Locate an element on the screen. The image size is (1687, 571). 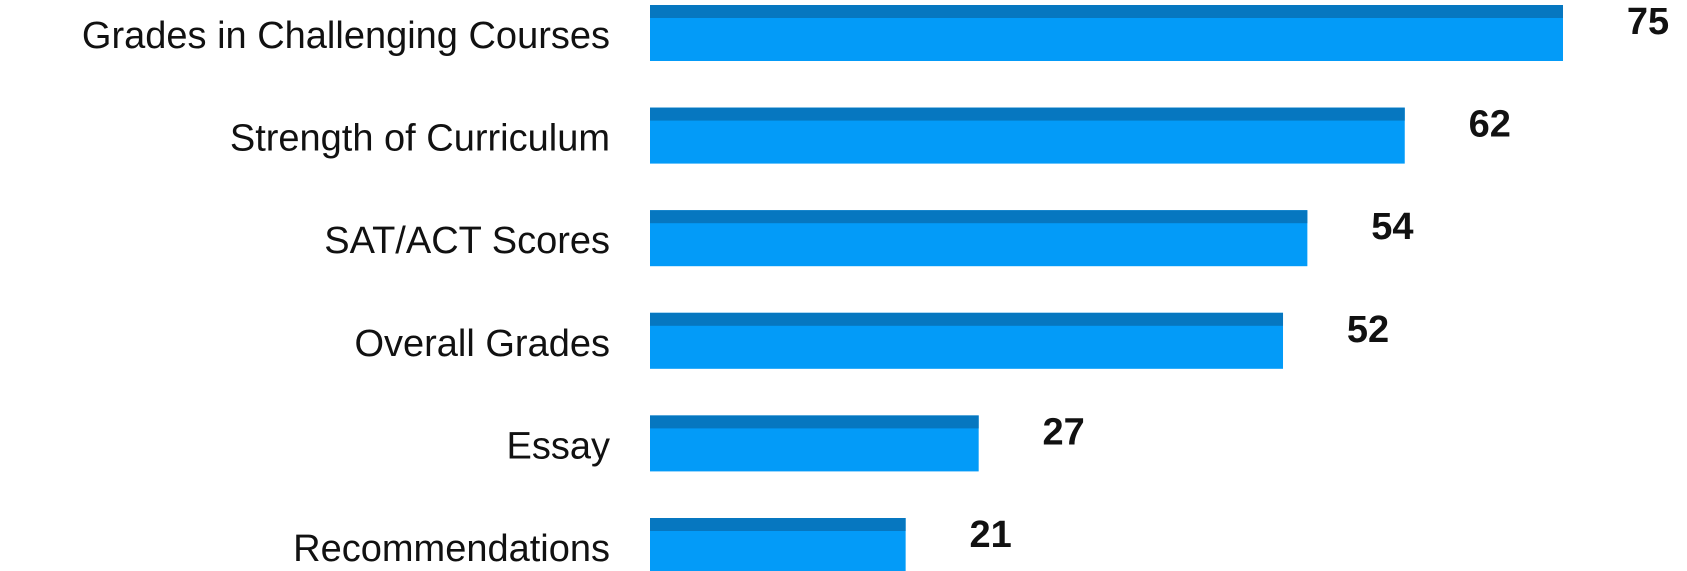
bar-group: Grades in Challenging Courses 75 is located at coordinates (875, 31).